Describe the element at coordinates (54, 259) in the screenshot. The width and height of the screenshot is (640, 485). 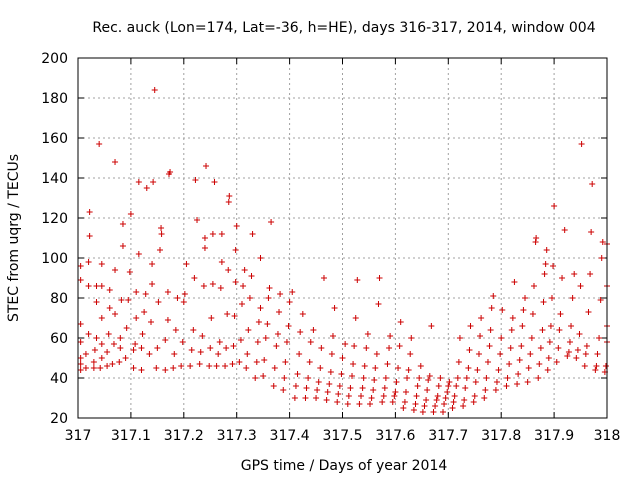
I see `y-tick-label: 100` at that location.